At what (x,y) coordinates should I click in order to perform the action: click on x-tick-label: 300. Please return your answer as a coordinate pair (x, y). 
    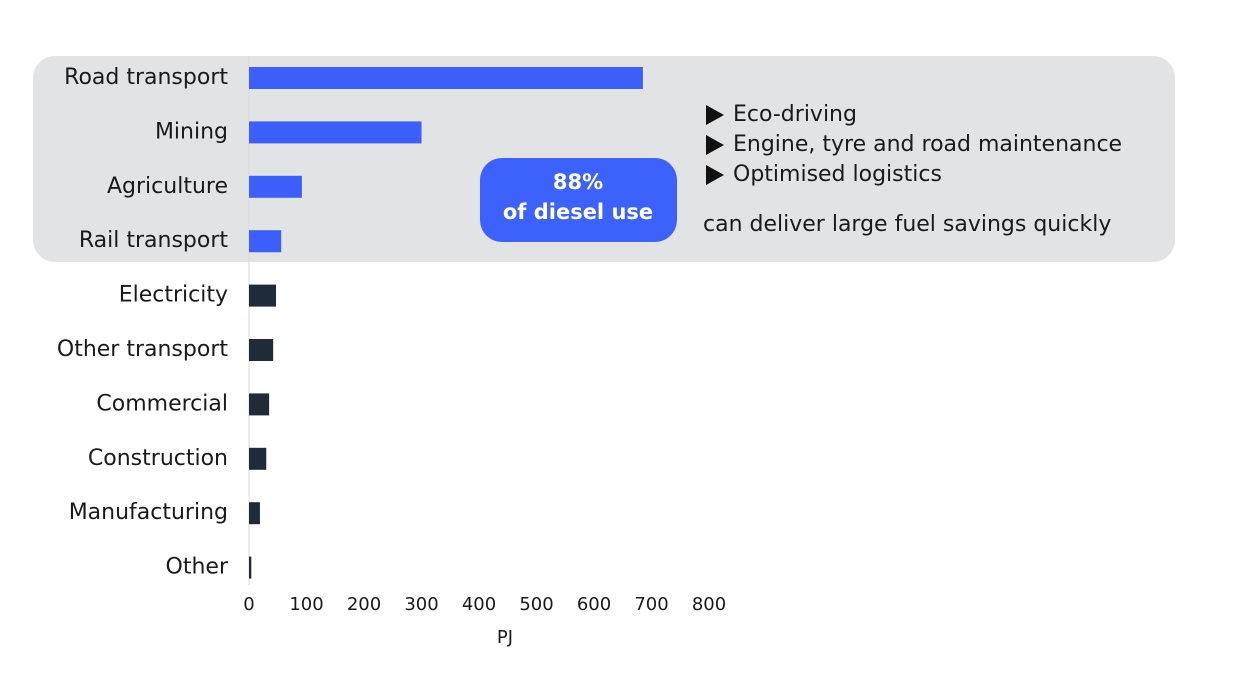
    Looking at the image, I should click on (421, 604).